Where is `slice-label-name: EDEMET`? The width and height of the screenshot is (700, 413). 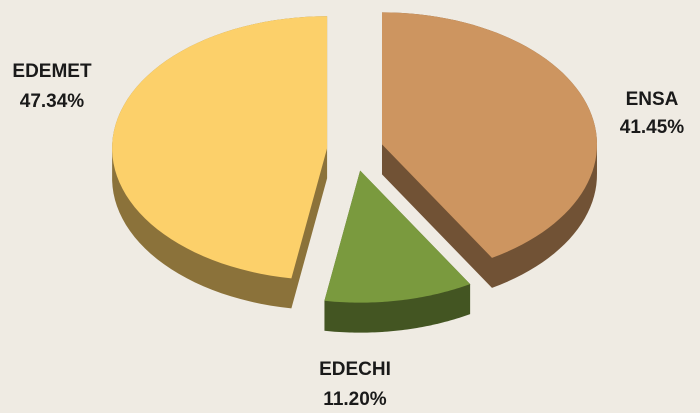
slice-label-name: EDEMET is located at coordinates (52, 71).